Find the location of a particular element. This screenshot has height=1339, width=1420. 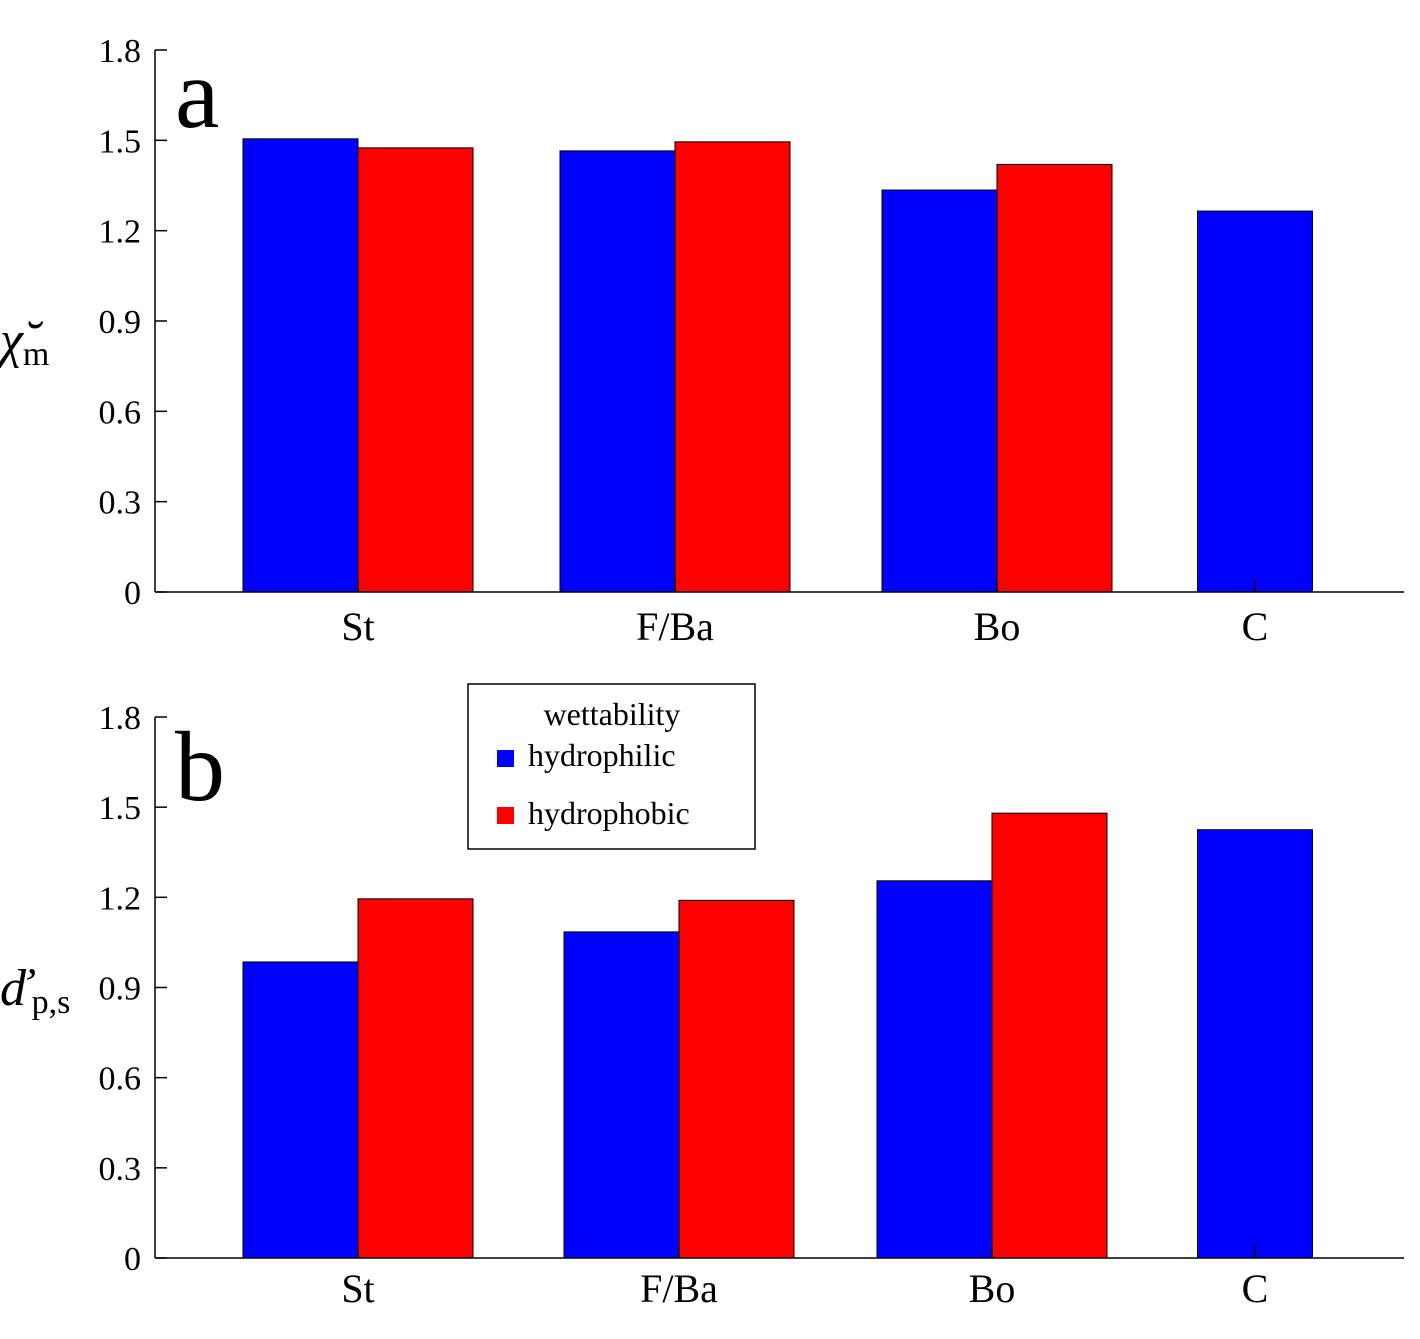

panel-b-bar-fba-hydrophilic is located at coordinates (621, 1095).